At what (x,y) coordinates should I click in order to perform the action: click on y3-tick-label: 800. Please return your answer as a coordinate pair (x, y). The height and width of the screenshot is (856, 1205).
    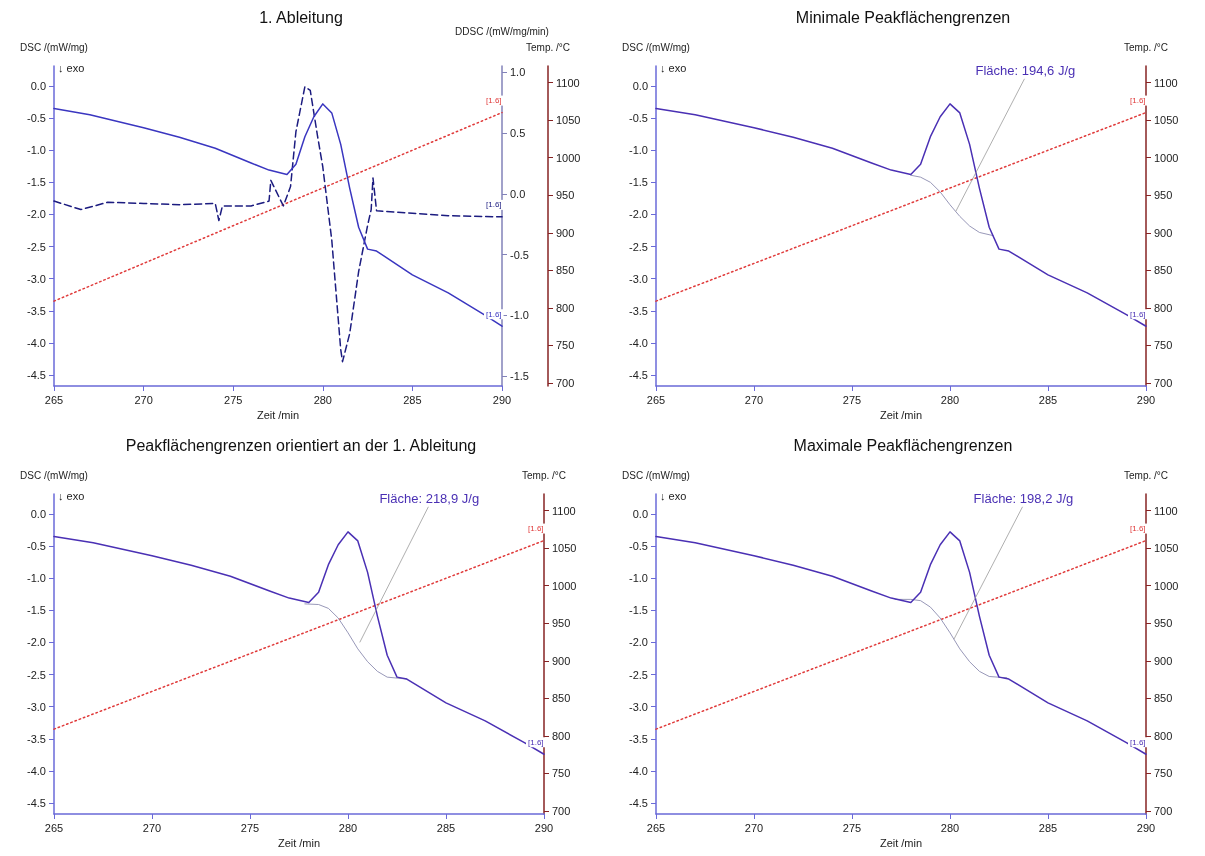
    Looking at the image, I should click on (565, 307).